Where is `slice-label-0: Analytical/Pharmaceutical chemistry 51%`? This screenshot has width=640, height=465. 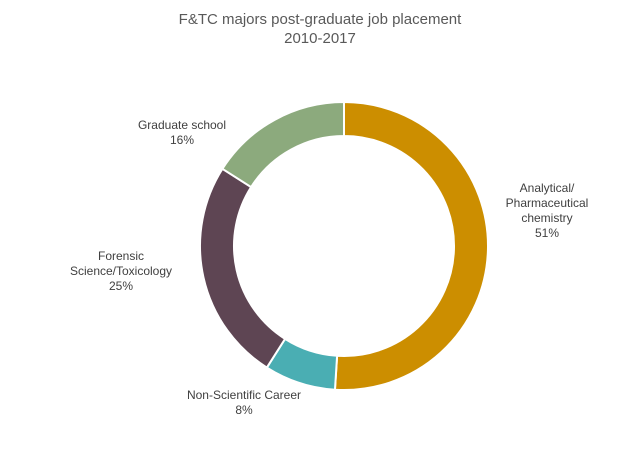
slice-label-0: Analytical/Pharmaceutical chemistry 51% is located at coordinates (547, 210).